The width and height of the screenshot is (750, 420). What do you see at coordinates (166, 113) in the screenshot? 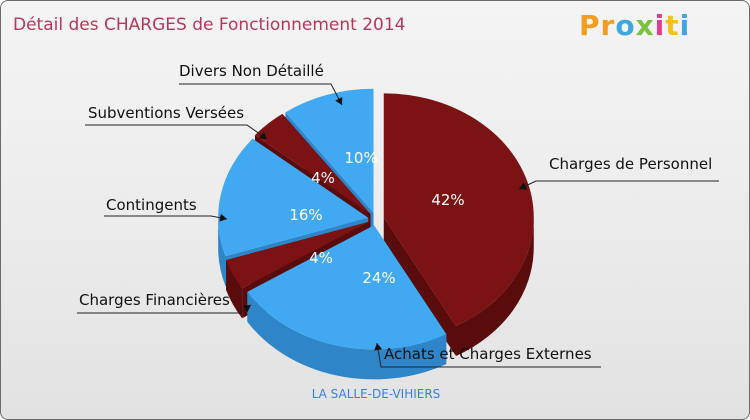
I see `slice-label: Subventions Versées` at bounding box center [166, 113].